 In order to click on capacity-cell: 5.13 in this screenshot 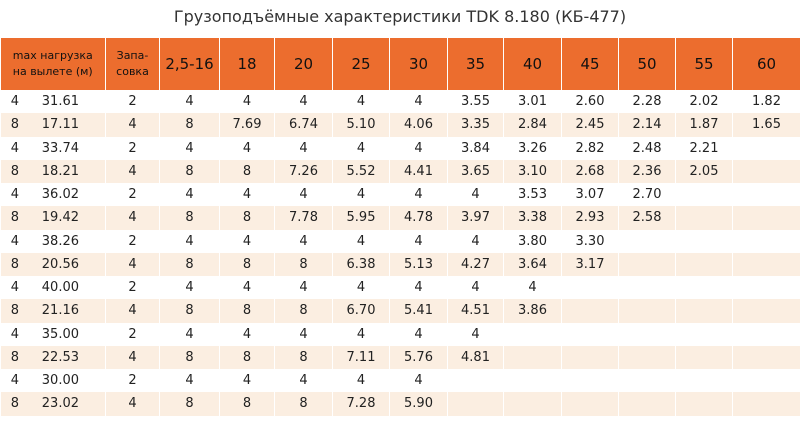, I will do `click(418, 264)`.